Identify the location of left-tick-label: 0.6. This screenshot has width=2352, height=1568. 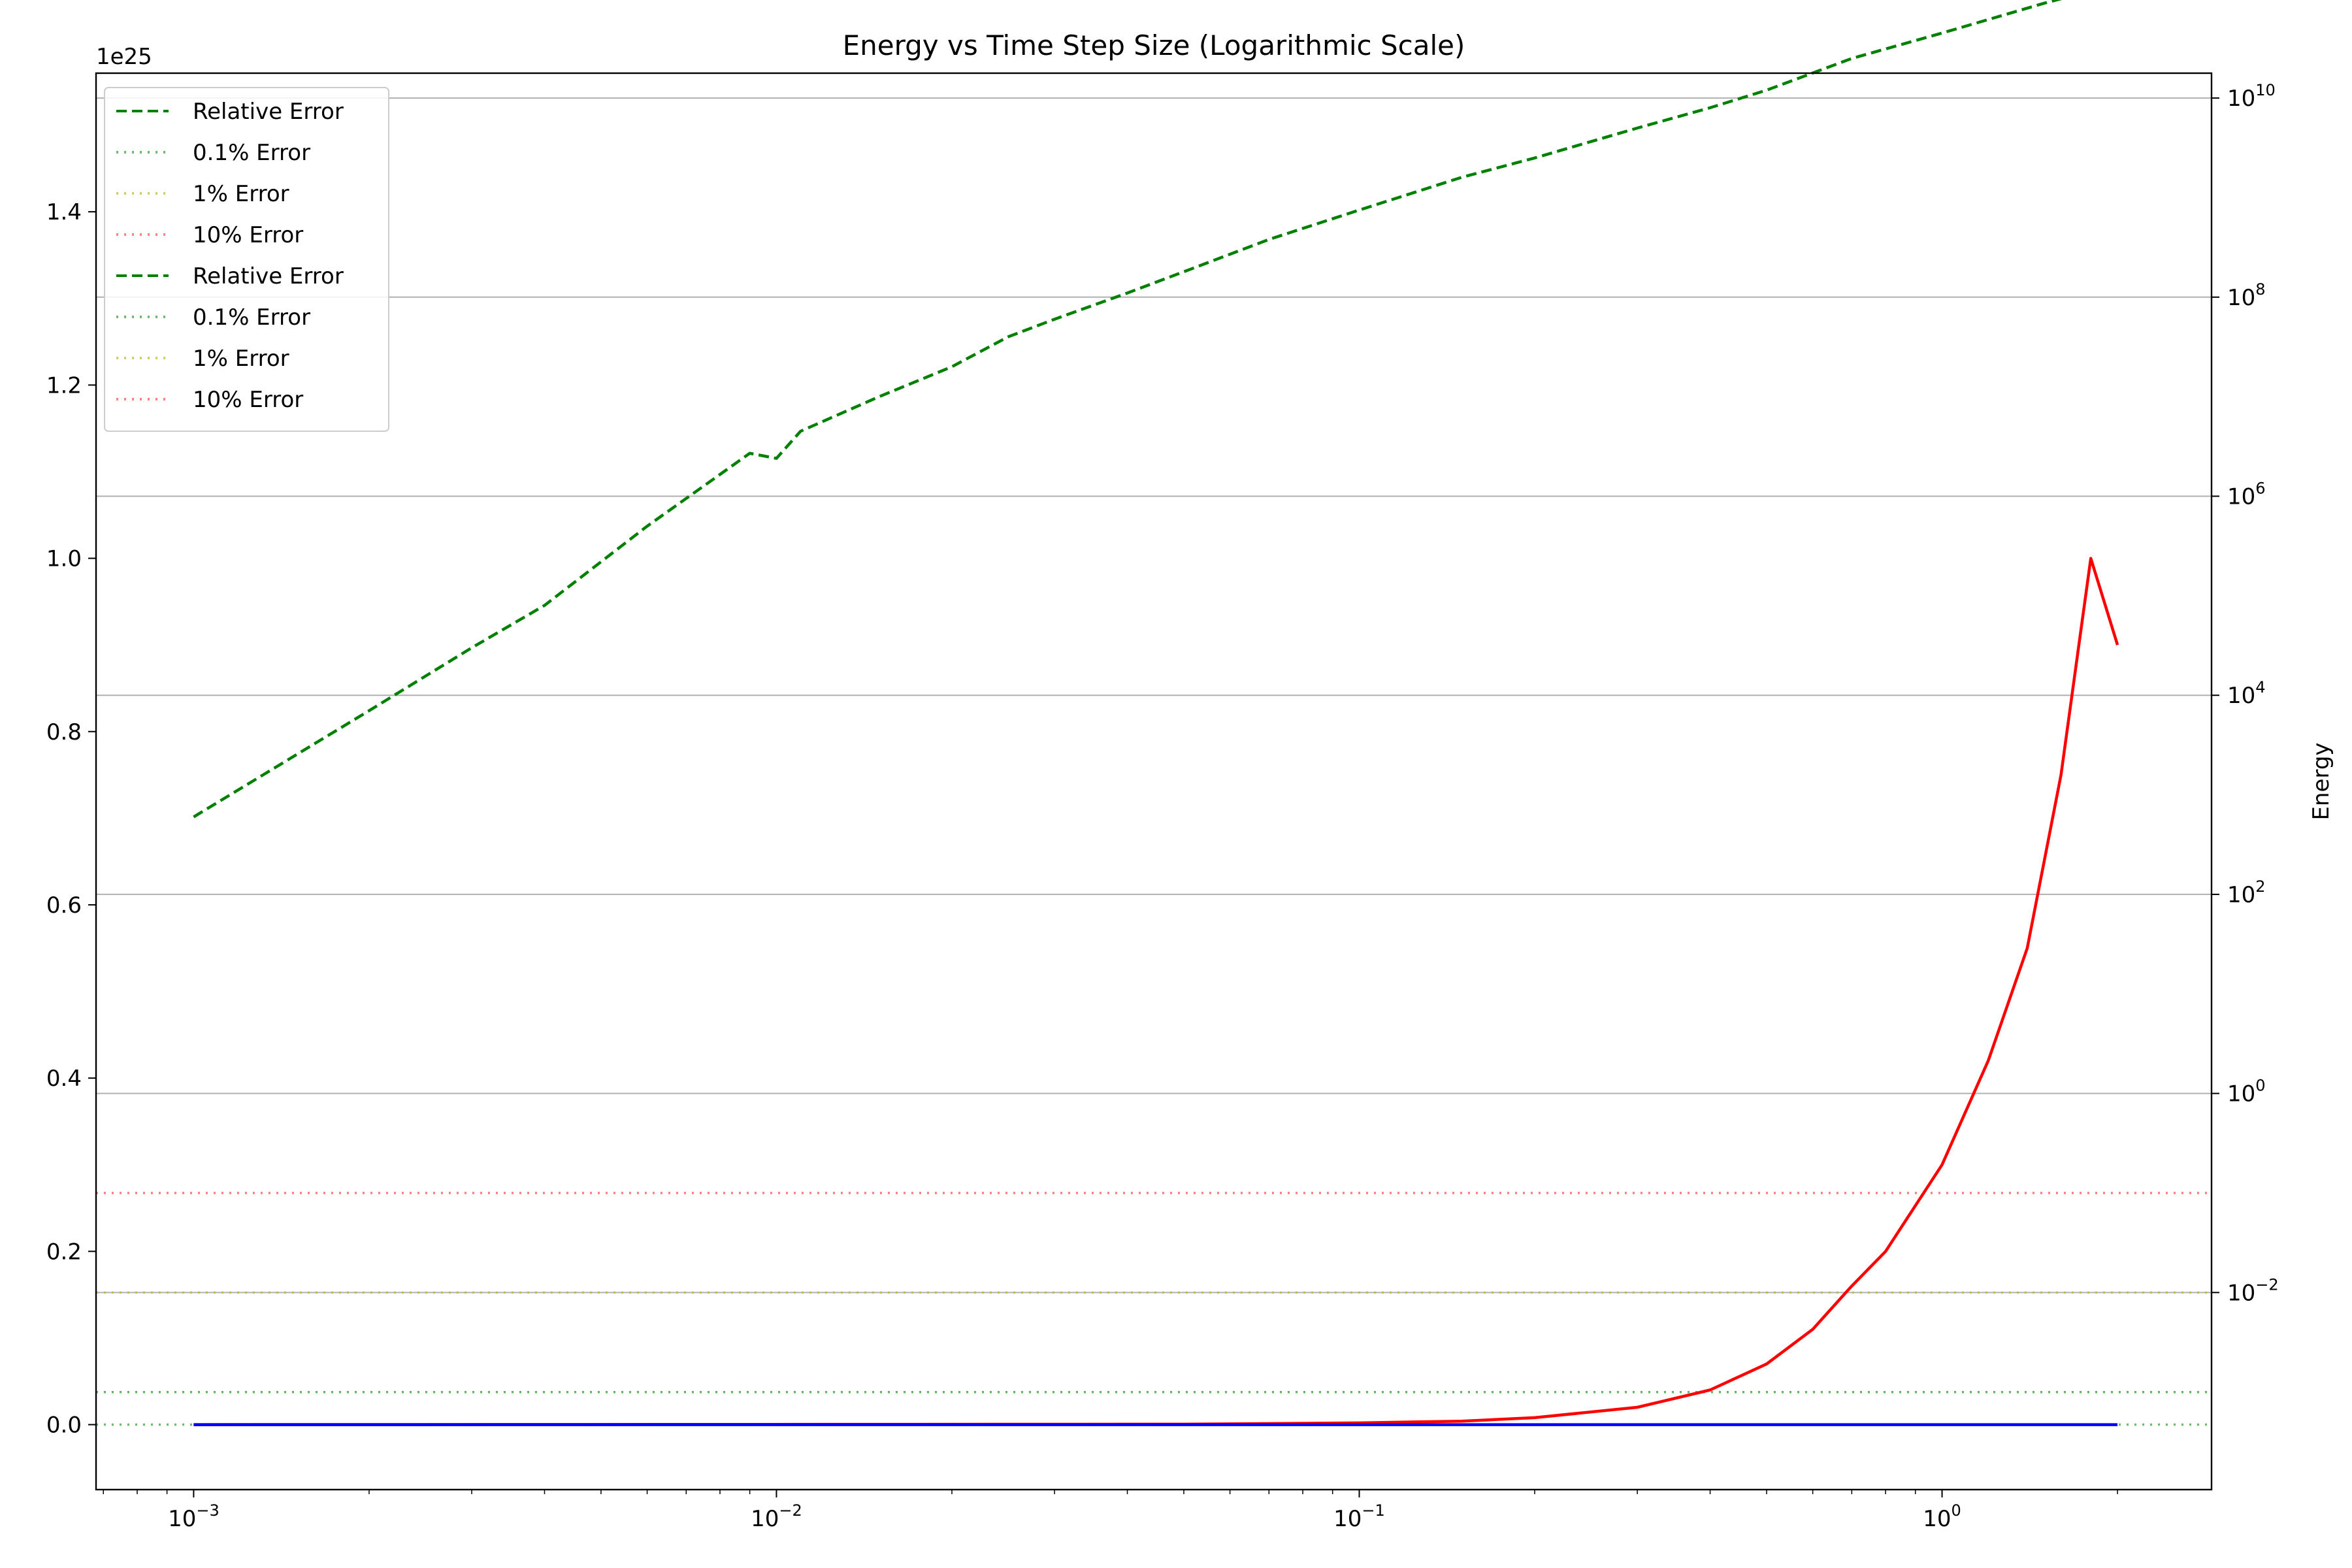
(64, 905).